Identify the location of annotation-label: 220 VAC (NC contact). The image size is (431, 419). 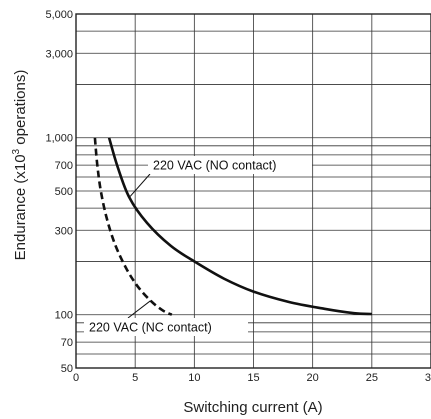
(150, 328).